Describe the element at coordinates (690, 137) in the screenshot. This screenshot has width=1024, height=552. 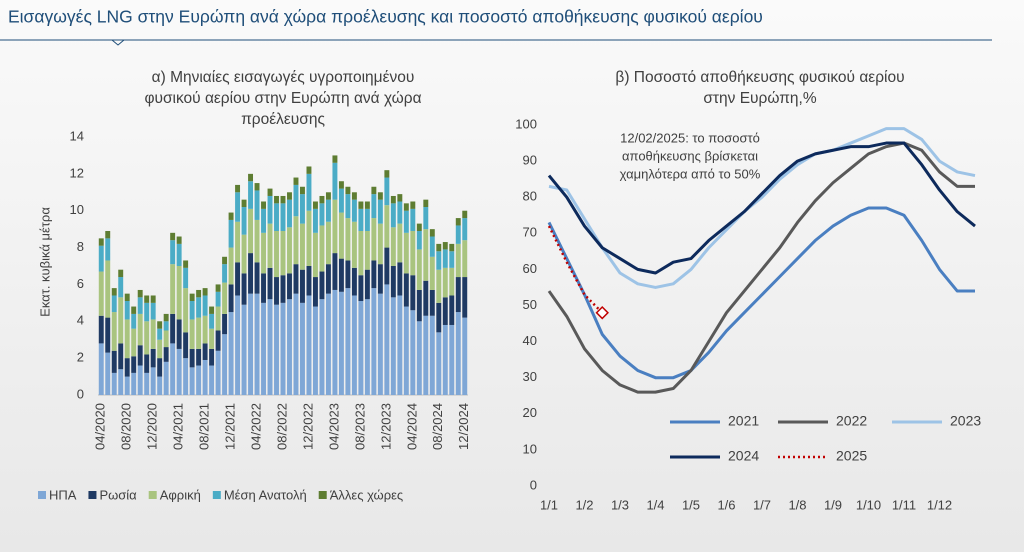
I see `annotation: 12/02/2025: το ποσοστό` at that location.